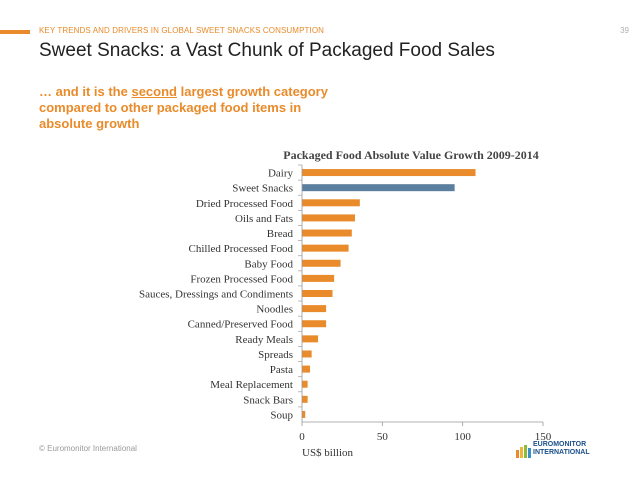 The width and height of the screenshot is (638, 479). What do you see at coordinates (241, 249) in the screenshot?
I see `category-label: Chilled Processed Food` at bounding box center [241, 249].